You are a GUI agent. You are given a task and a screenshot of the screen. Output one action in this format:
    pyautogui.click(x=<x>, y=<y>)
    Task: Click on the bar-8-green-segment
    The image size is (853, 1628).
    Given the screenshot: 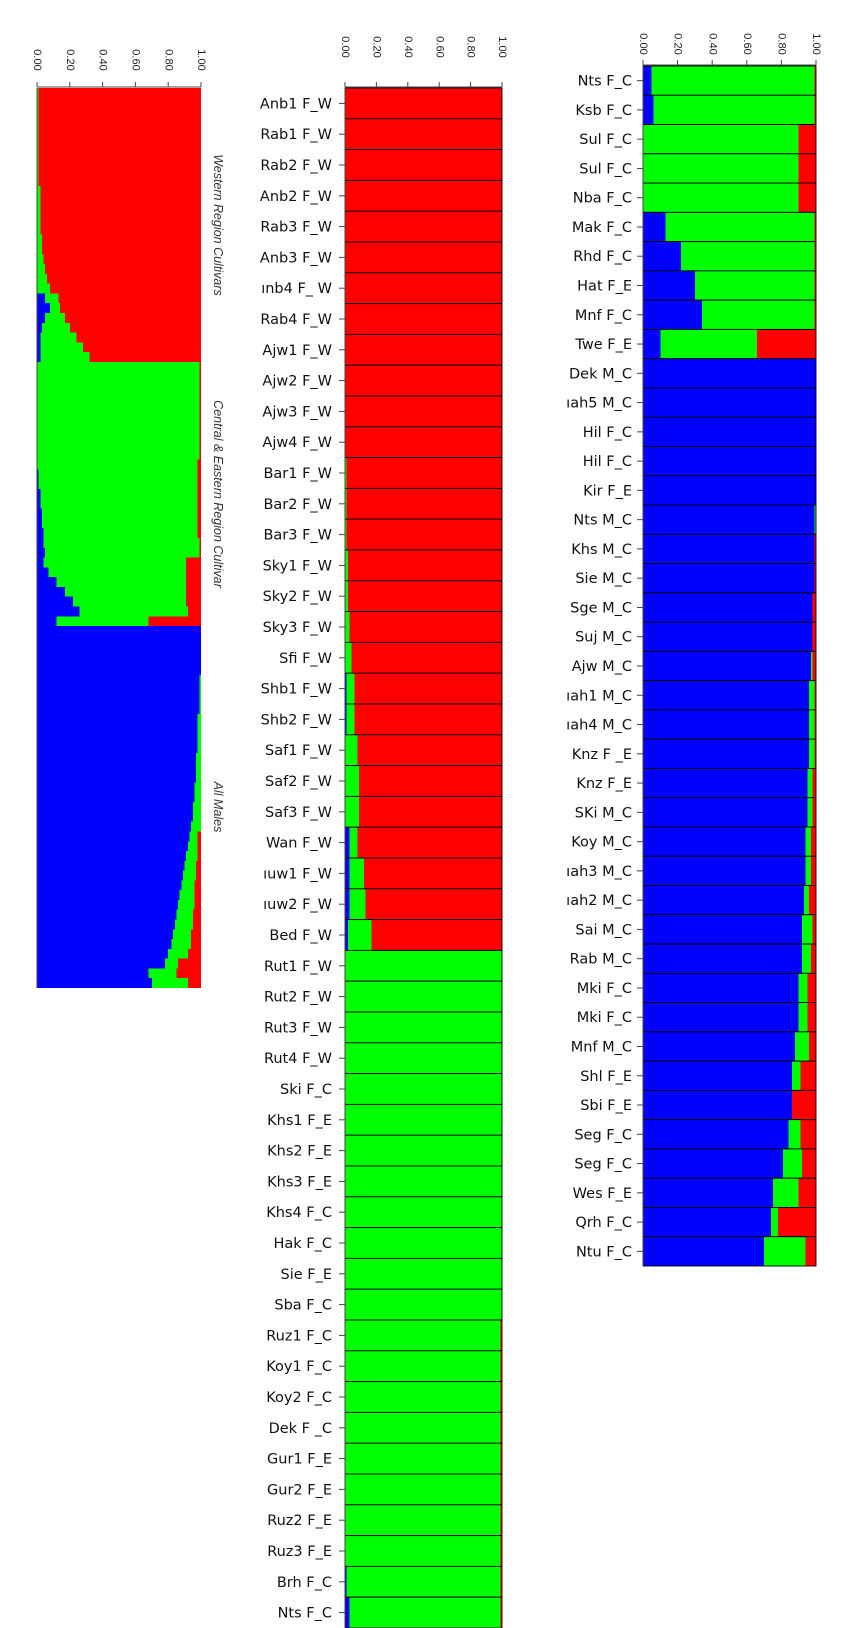 What is the action you would take?
    pyautogui.click(x=754, y=285)
    